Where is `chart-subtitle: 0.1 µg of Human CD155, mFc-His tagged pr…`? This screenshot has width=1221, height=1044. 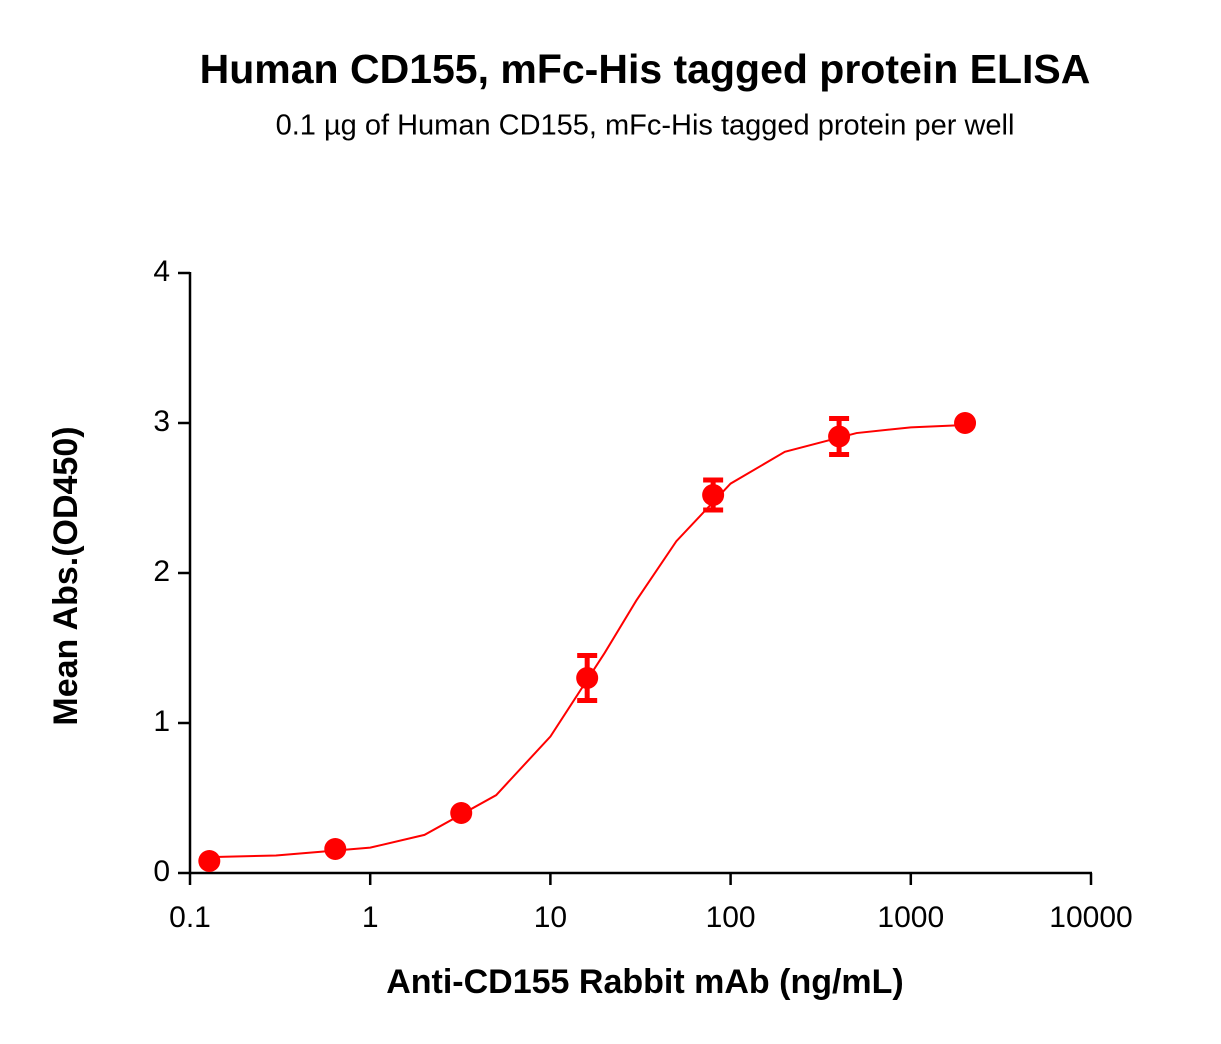
chart-subtitle: 0.1 µg of Human CD155, mFc-His tagged pr… is located at coordinates (645, 126).